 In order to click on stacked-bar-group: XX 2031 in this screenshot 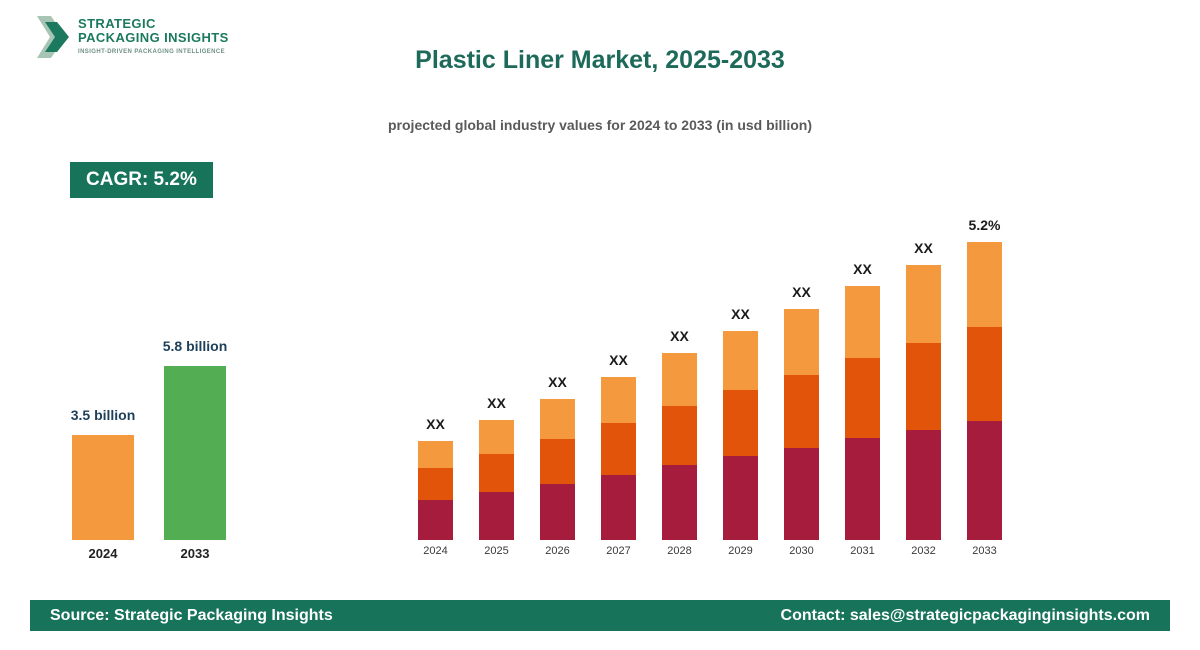, I will do `click(862, 410)`.